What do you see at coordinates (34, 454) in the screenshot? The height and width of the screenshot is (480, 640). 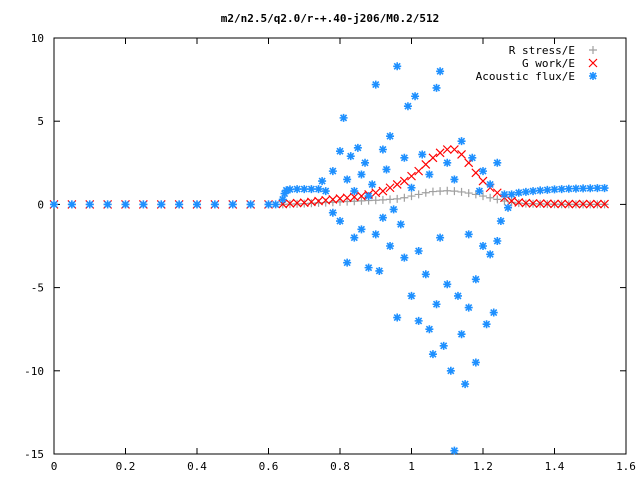 I see `y-tick-label: -15` at bounding box center [34, 454].